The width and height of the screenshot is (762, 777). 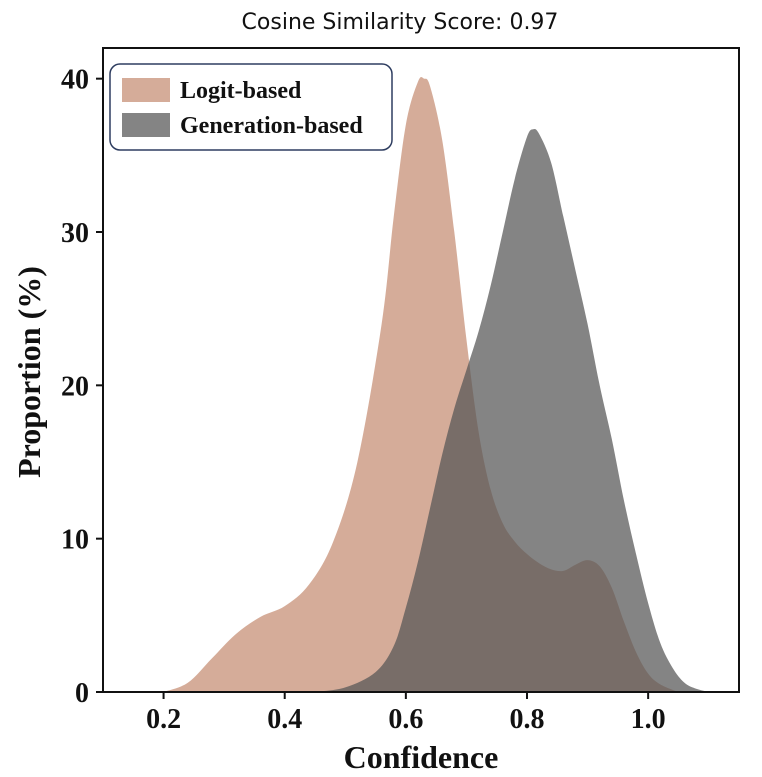 I want to click on legend-swatch-logit-based, so click(x=146, y=90).